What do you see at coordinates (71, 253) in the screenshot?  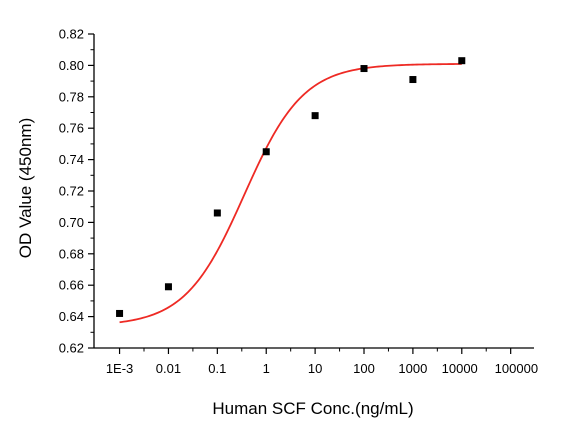 I see `y-tick-label: 0.68` at bounding box center [71, 253].